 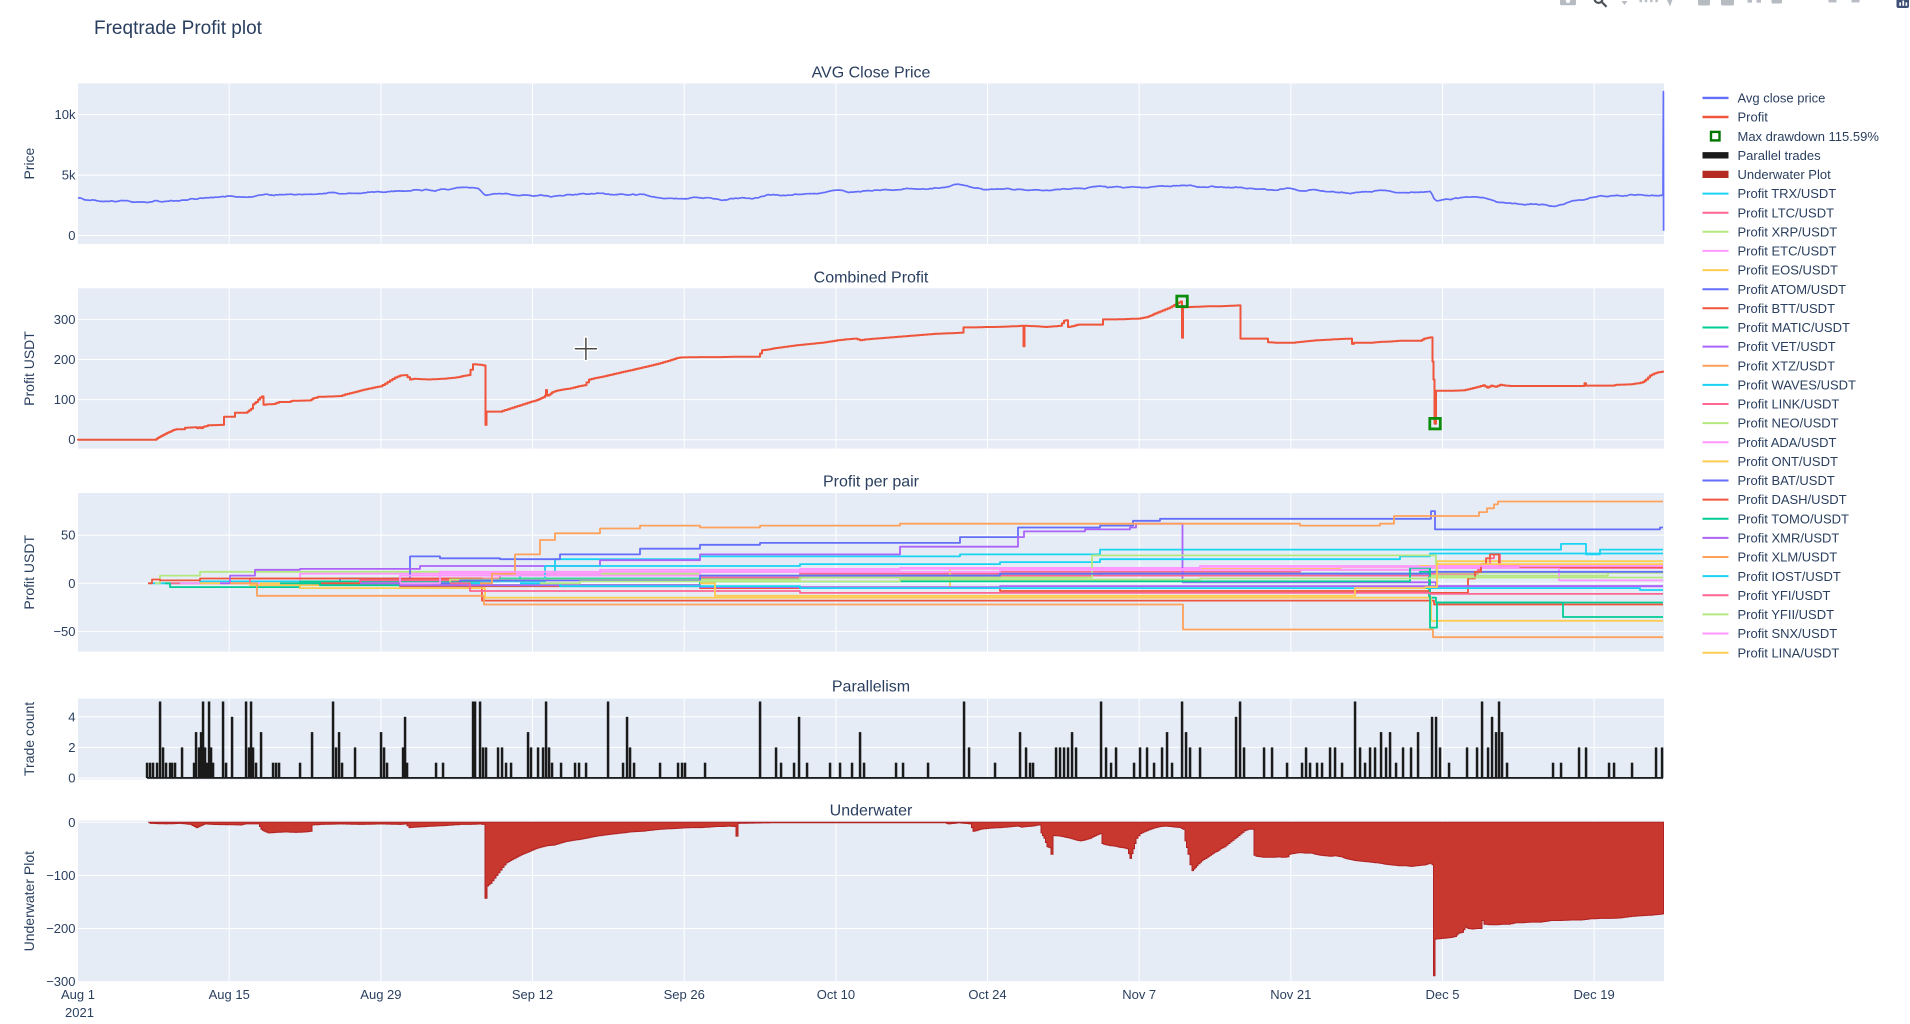 What do you see at coordinates (1789, 576) in the screenshot?
I see `svg-text: Profit IOST/USDT` at bounding box center [1789, 576].